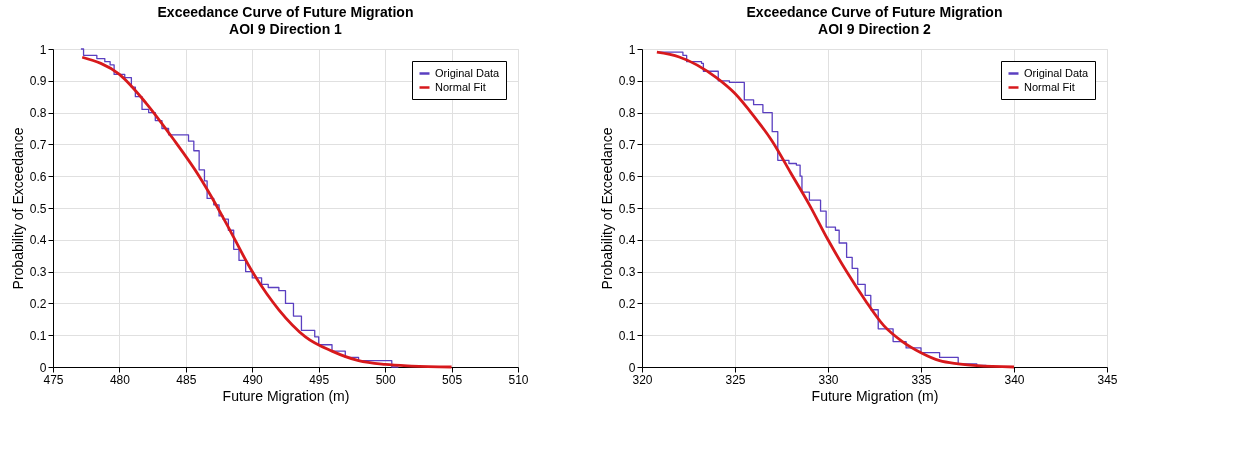 The width and height of the screenshot is (1247, 468). What do you see at coordinates (385, 379) in the screenshot?
I see `x-tick-label: 500` at bounding box center [385, 379].